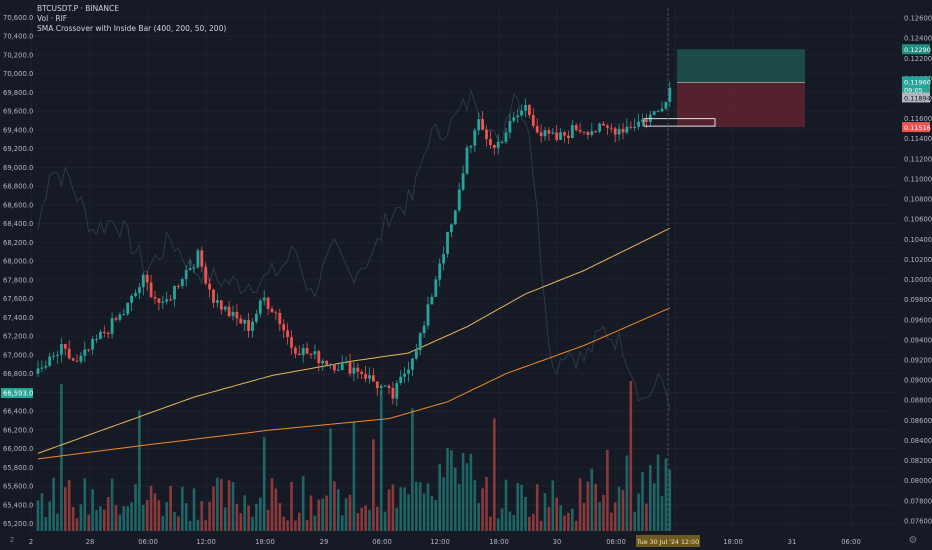 This screenshot has height=550, width=932. What do you see at coordinates (918, 481) in the screenshot?
I see `right-axis-tick-label: 0.08000` at bounding box center [918, 481].